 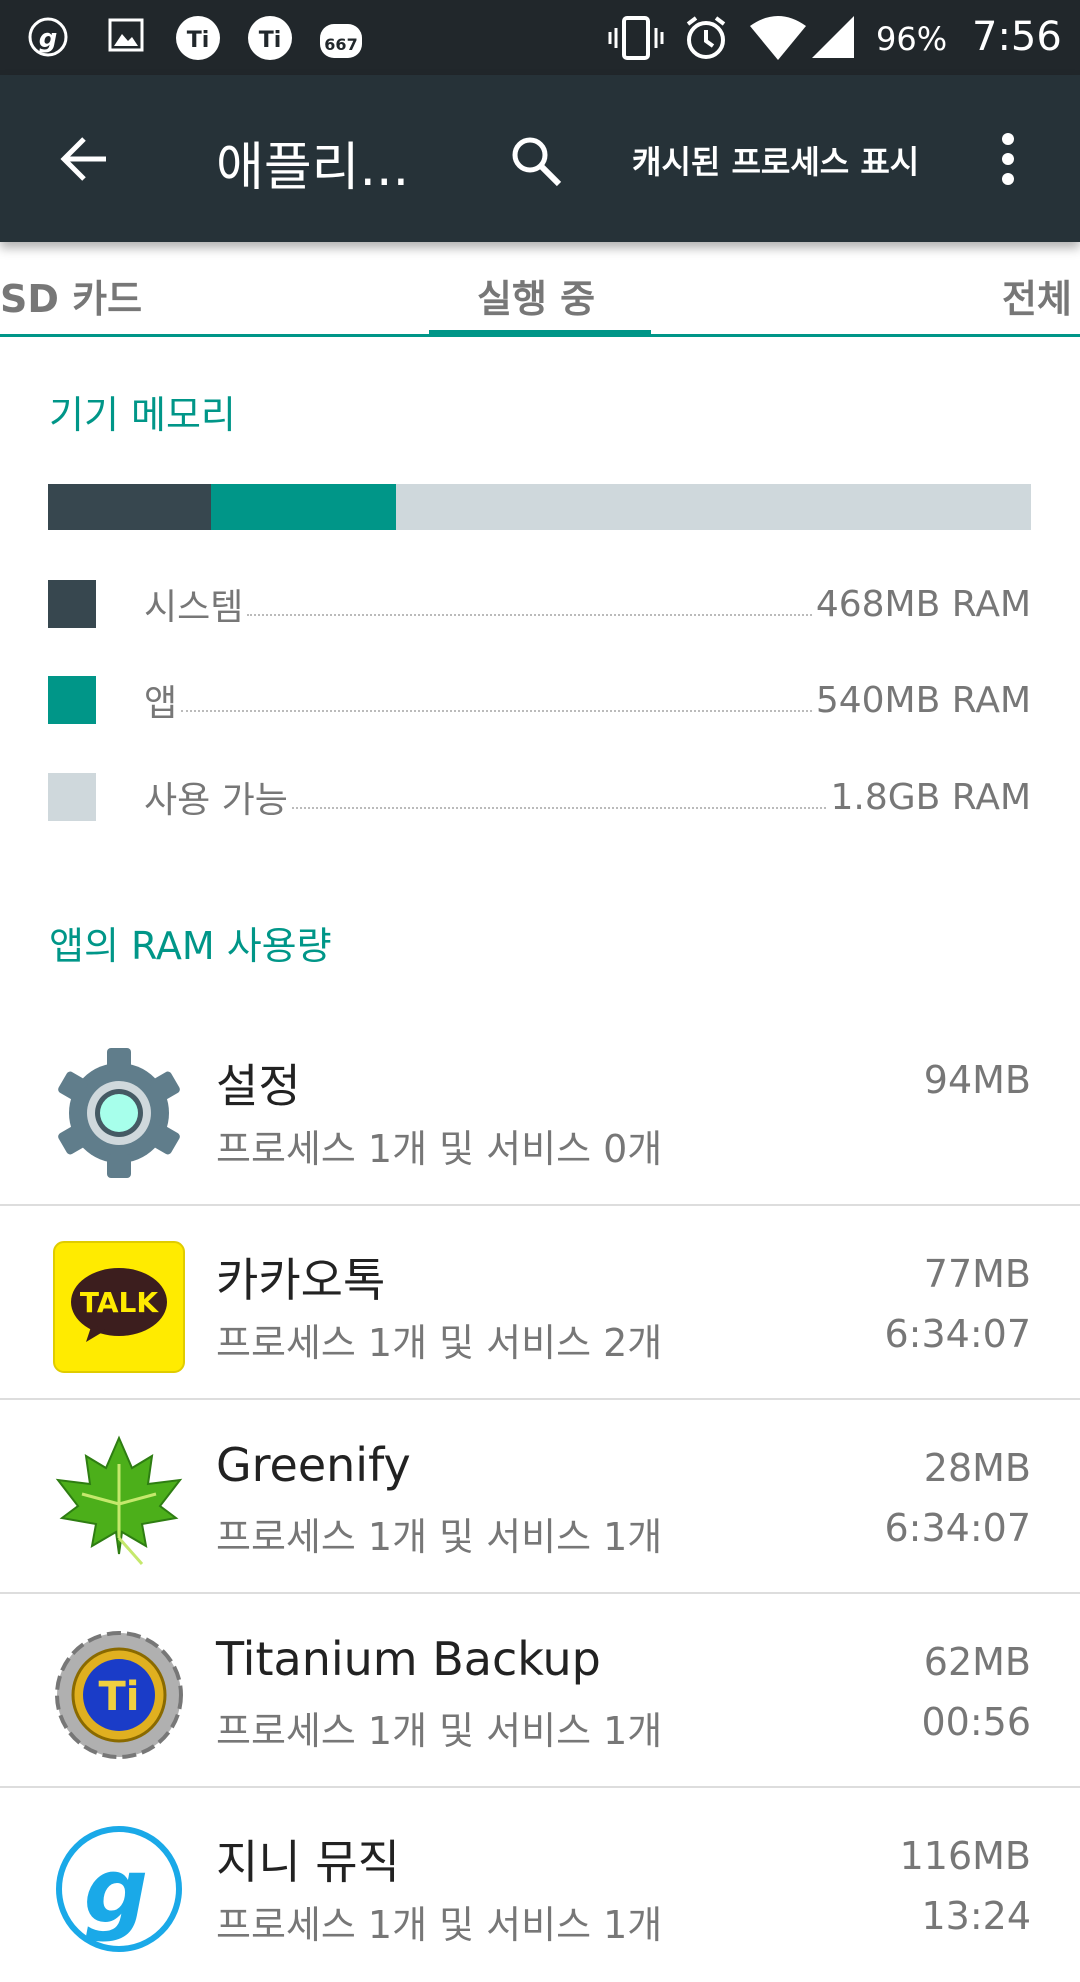 I want to click on alarm-icon, so click(x=706, y=37).